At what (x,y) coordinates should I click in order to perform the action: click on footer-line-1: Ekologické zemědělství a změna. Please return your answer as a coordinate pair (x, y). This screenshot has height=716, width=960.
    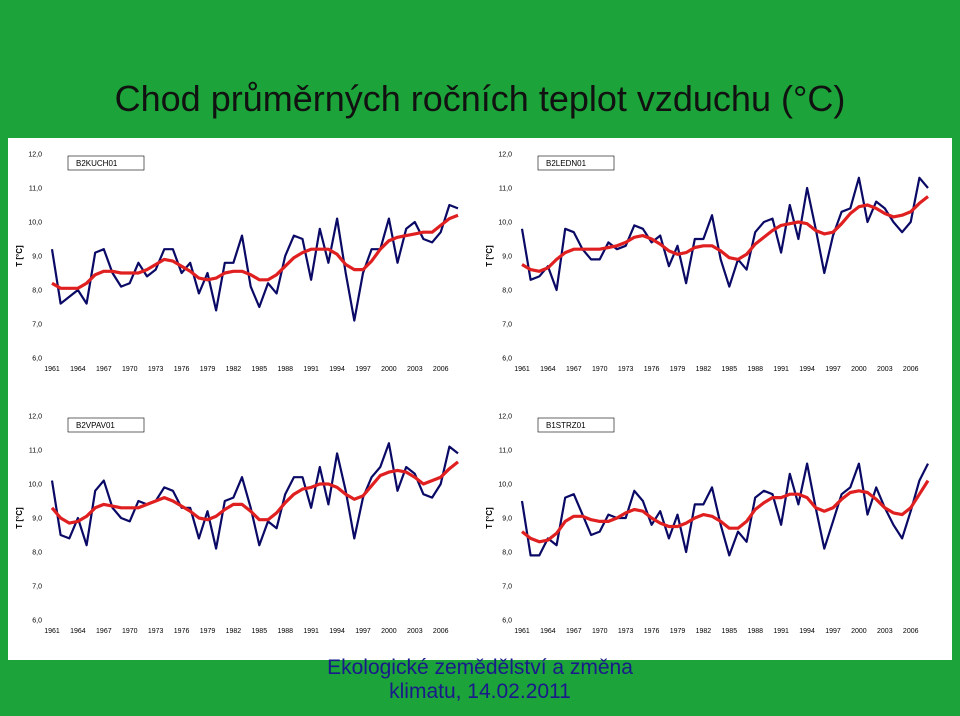
    Looking at the image, I should click on (480, 667).